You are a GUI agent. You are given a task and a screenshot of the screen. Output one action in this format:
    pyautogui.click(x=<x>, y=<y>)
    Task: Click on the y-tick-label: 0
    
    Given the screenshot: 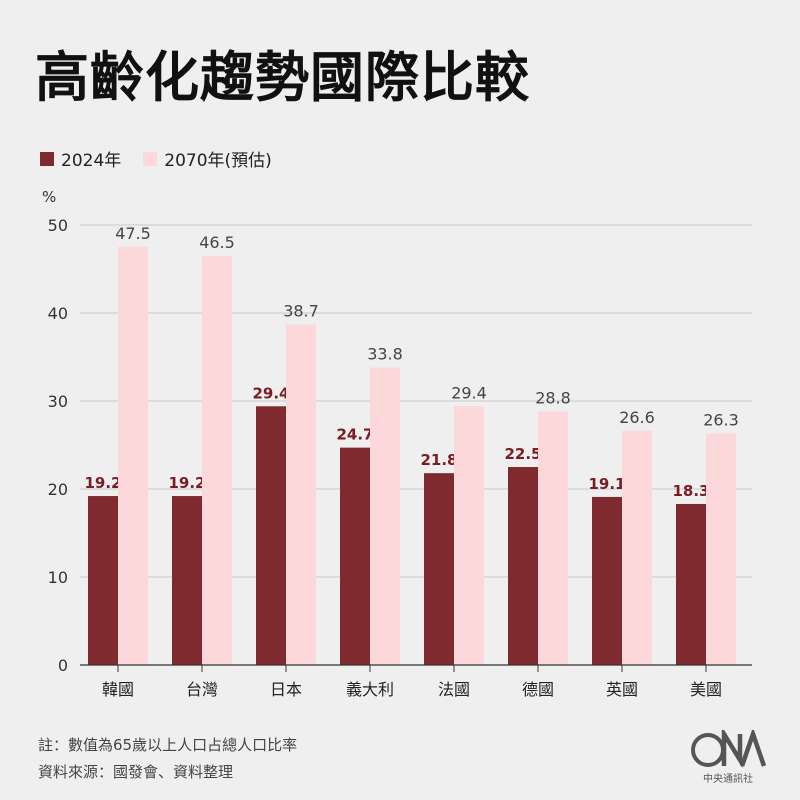 What is the action you would take?
    pyautogui.click(x=63, y=665)
    